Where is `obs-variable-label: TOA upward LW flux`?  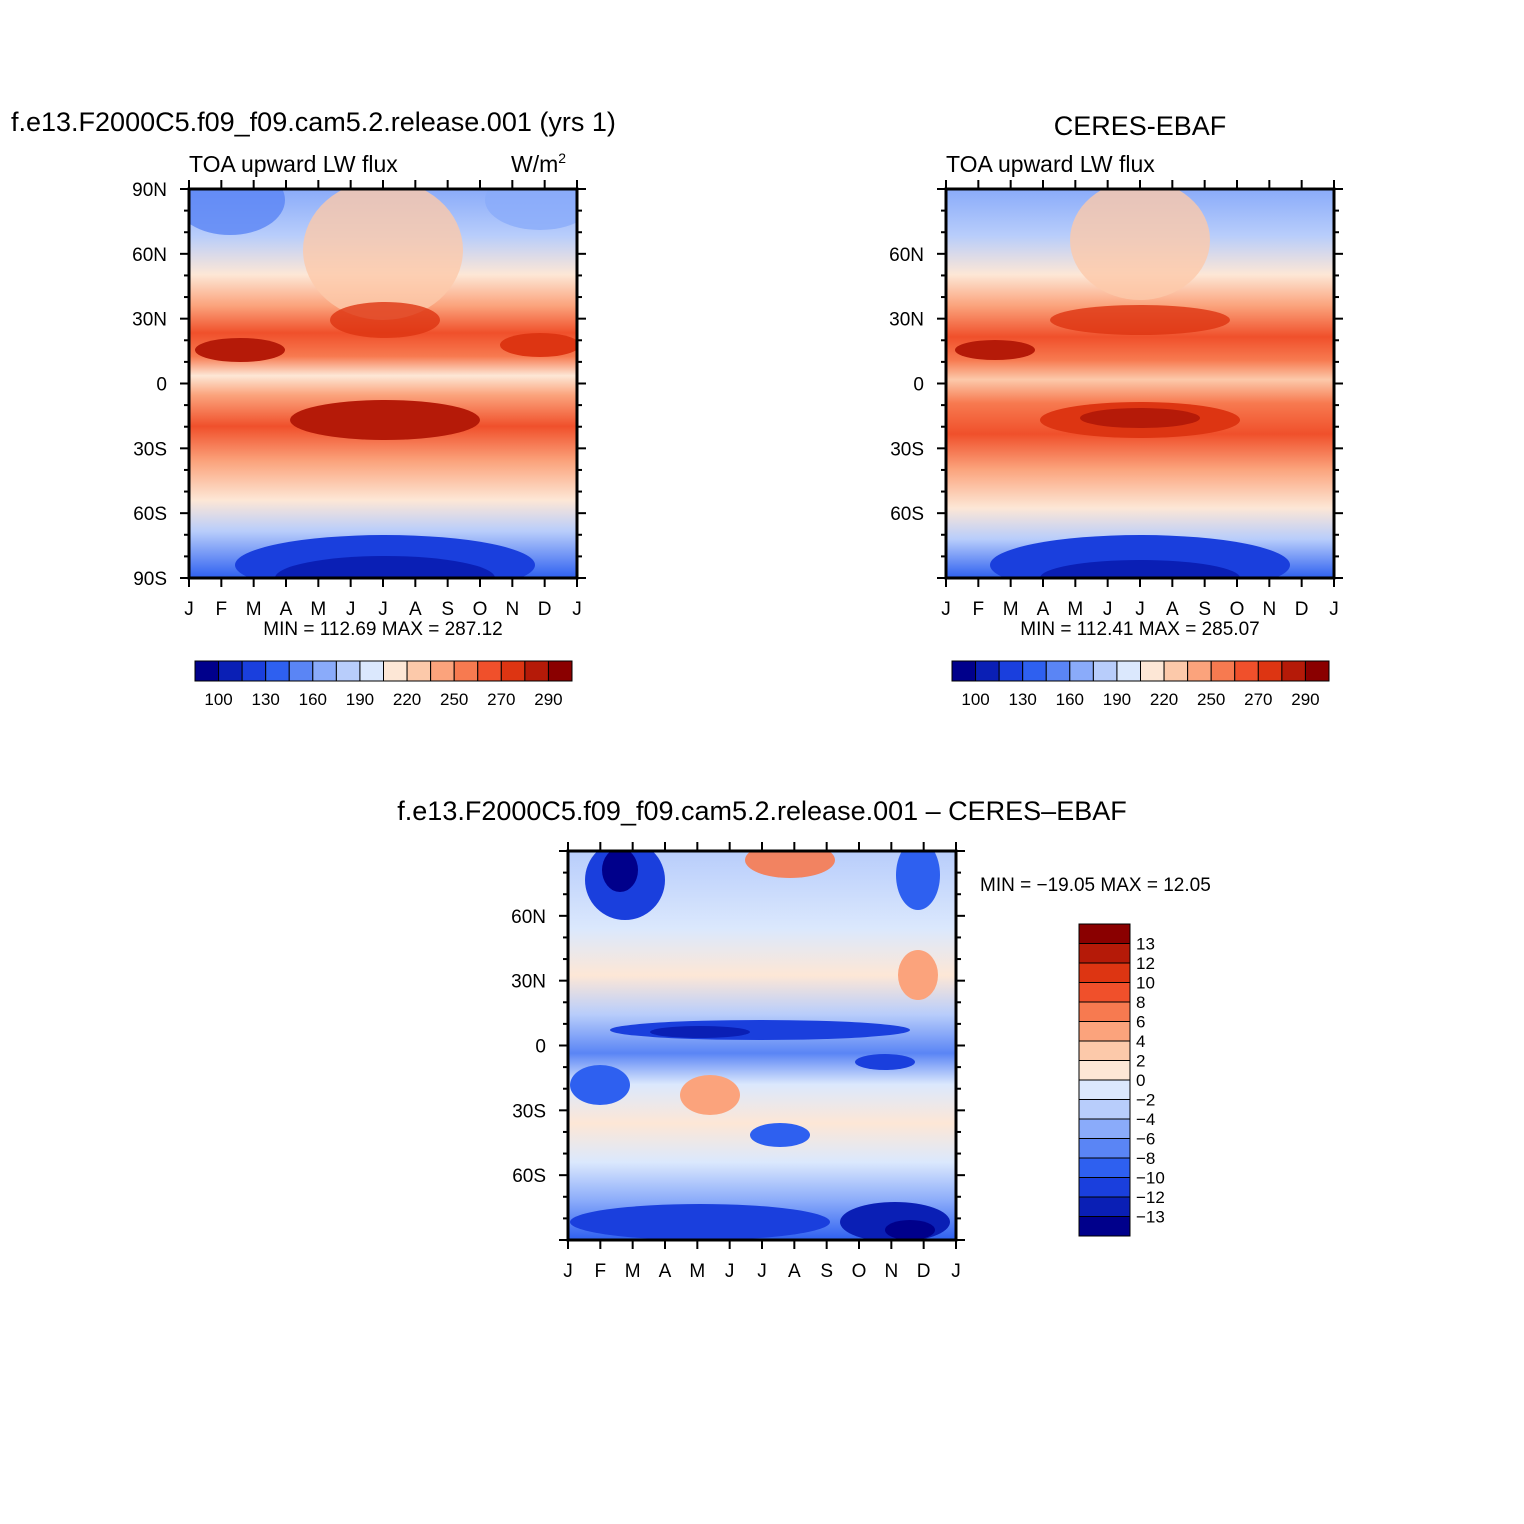
obs-variable-label: TOA upward LW flux is located at coordinates (1050, 164).